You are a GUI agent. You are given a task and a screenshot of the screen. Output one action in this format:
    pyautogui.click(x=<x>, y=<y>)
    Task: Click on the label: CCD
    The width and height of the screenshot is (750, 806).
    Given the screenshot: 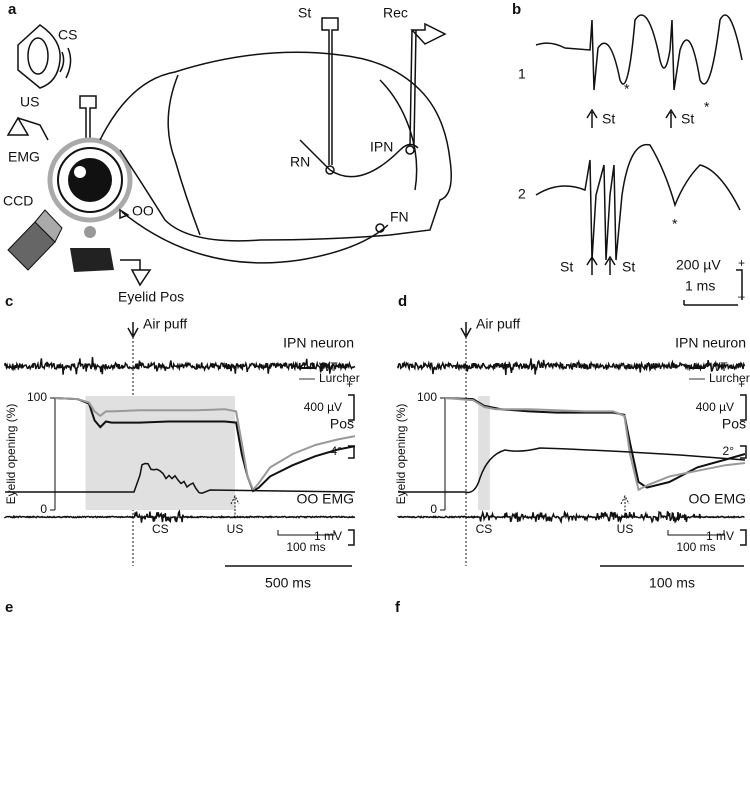 What is the action you would take?
    pyautogui.click(x=18, y=201)
    